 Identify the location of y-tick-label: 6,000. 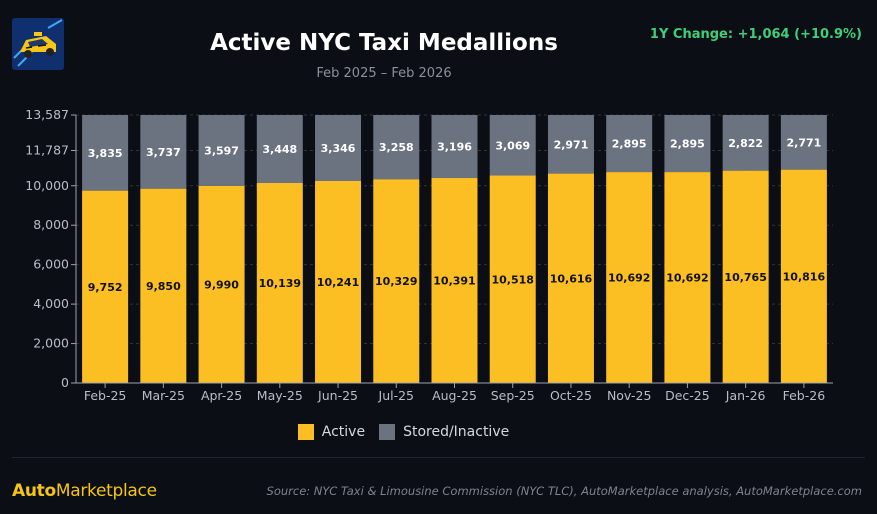
(51, 264).